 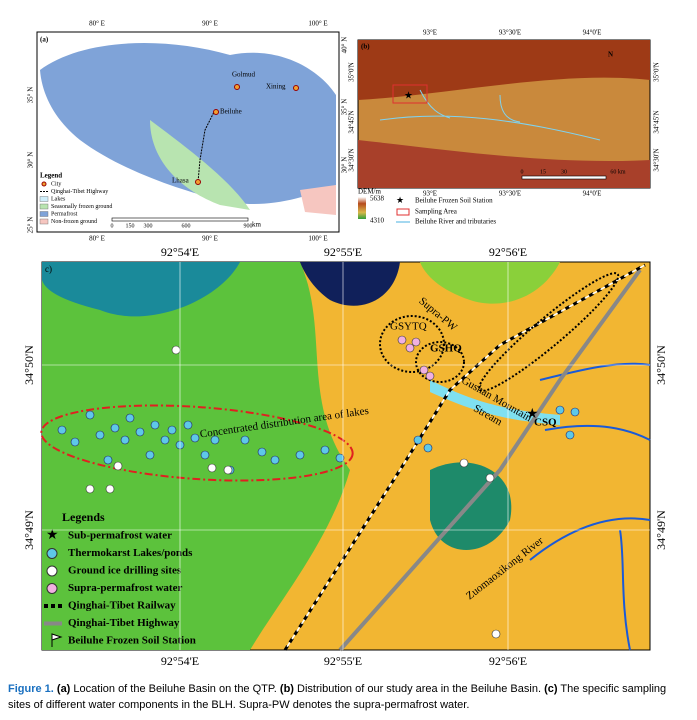 I want to click on legend-box, so click(x=403, y=212).